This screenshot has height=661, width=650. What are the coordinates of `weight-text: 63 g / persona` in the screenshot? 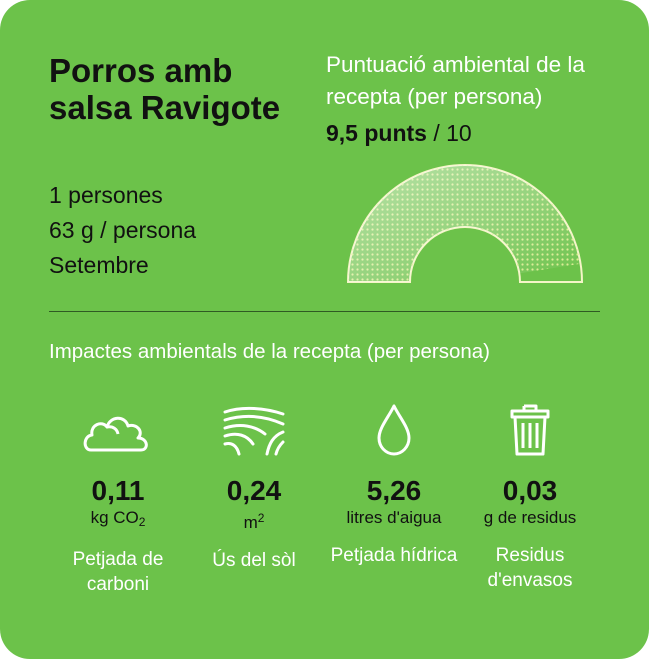 It's located at (123, 230).